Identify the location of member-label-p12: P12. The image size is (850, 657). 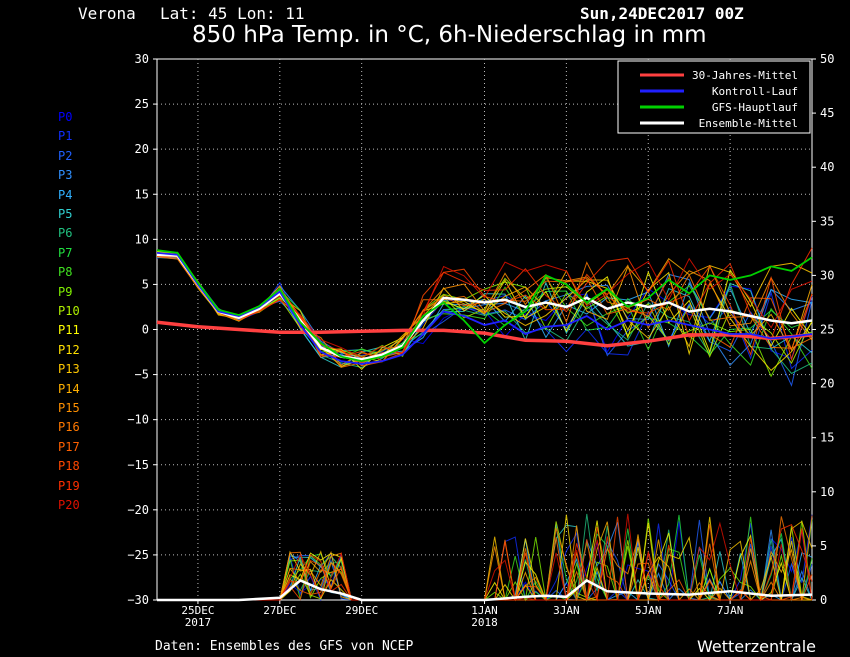
(69, 349).